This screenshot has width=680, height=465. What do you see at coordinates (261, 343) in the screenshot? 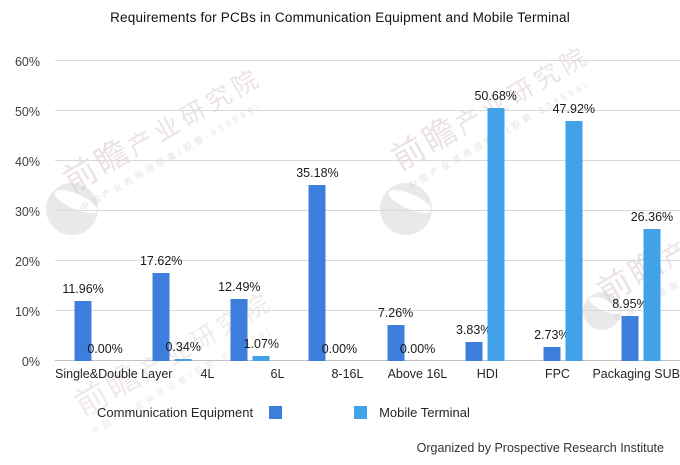
I see `value-label: 1.07%` at bounding box center [261, 343].